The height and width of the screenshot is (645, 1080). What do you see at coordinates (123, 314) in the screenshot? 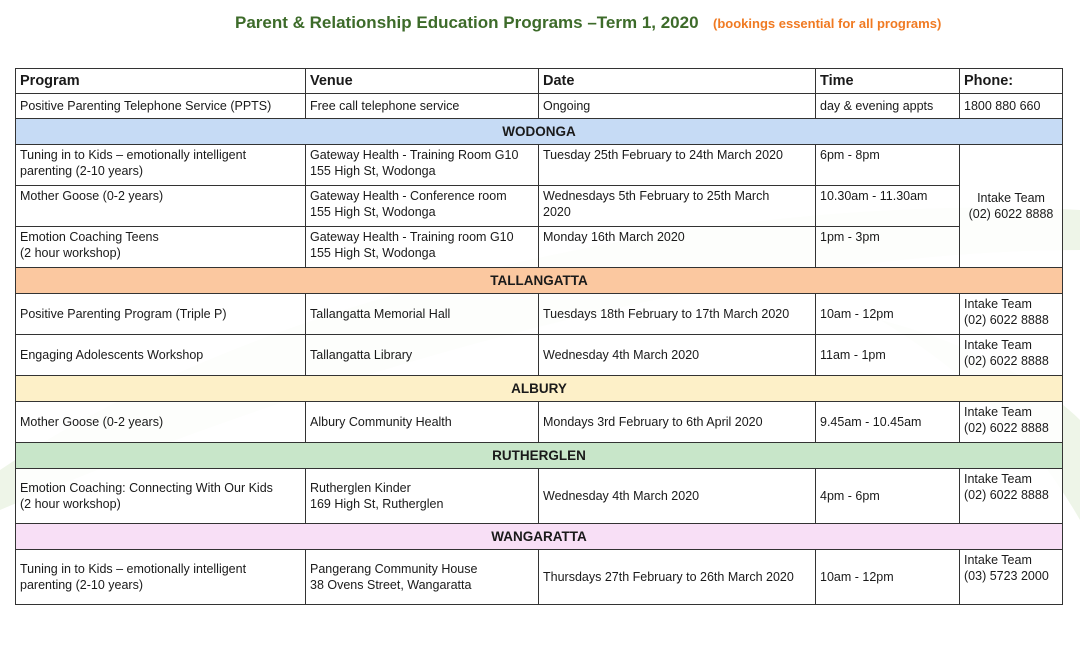
I see `program-text: Positive Parenting Program (Triple P)` at bounding box center [123, 314].